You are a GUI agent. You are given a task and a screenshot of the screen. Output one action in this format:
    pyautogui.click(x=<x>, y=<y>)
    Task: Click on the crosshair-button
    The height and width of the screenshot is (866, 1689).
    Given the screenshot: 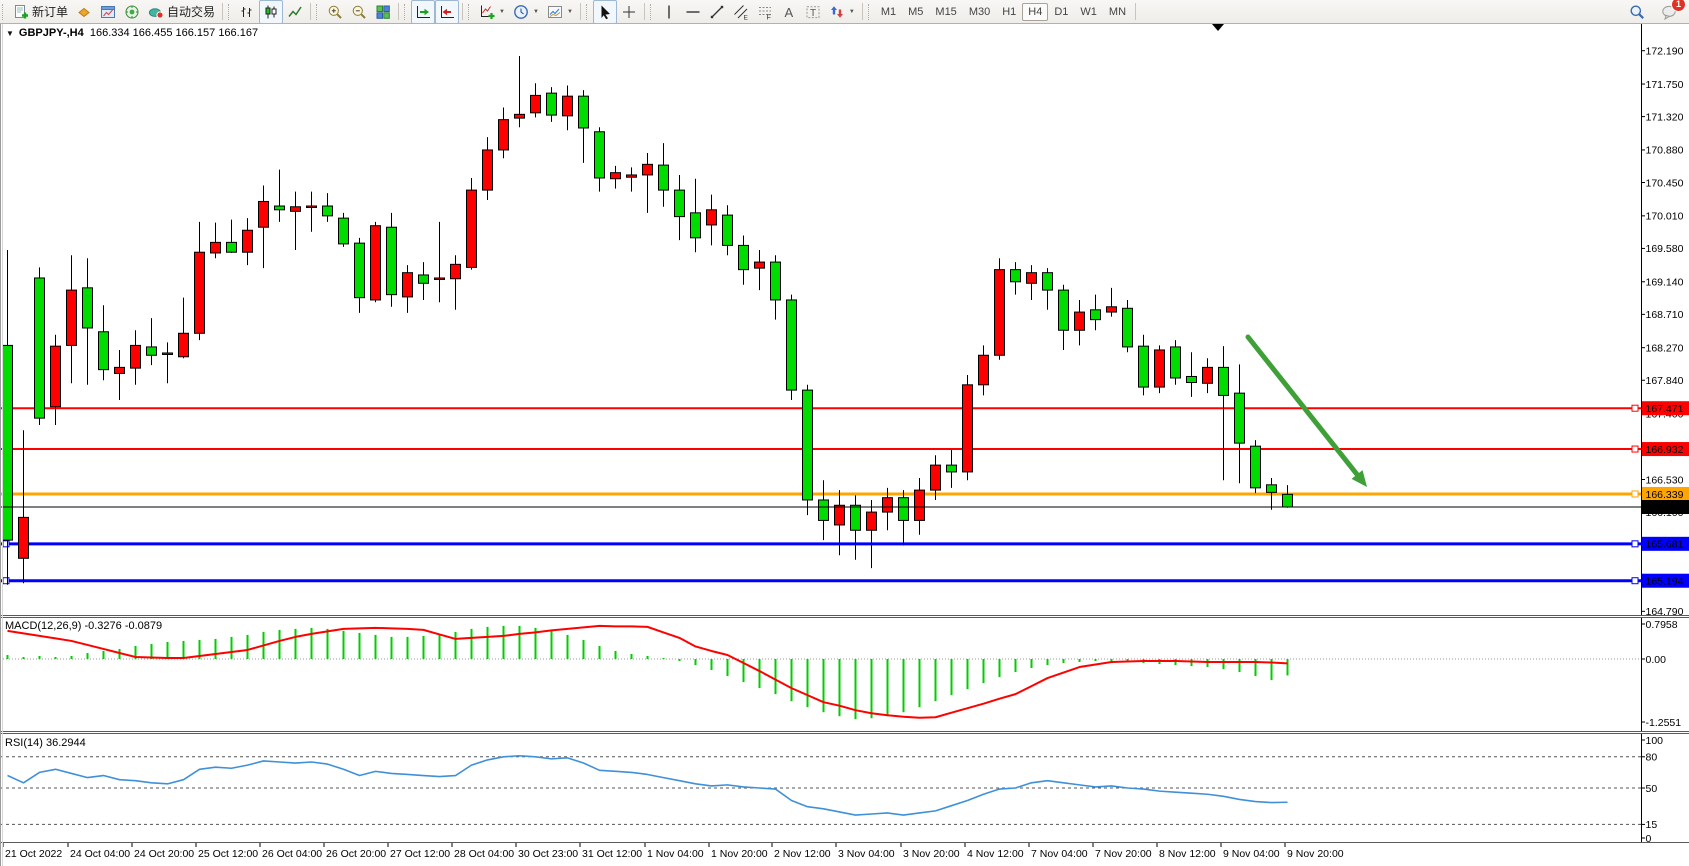 What is the action you would take?
    pyautogui.click(x=629, y=12)
    